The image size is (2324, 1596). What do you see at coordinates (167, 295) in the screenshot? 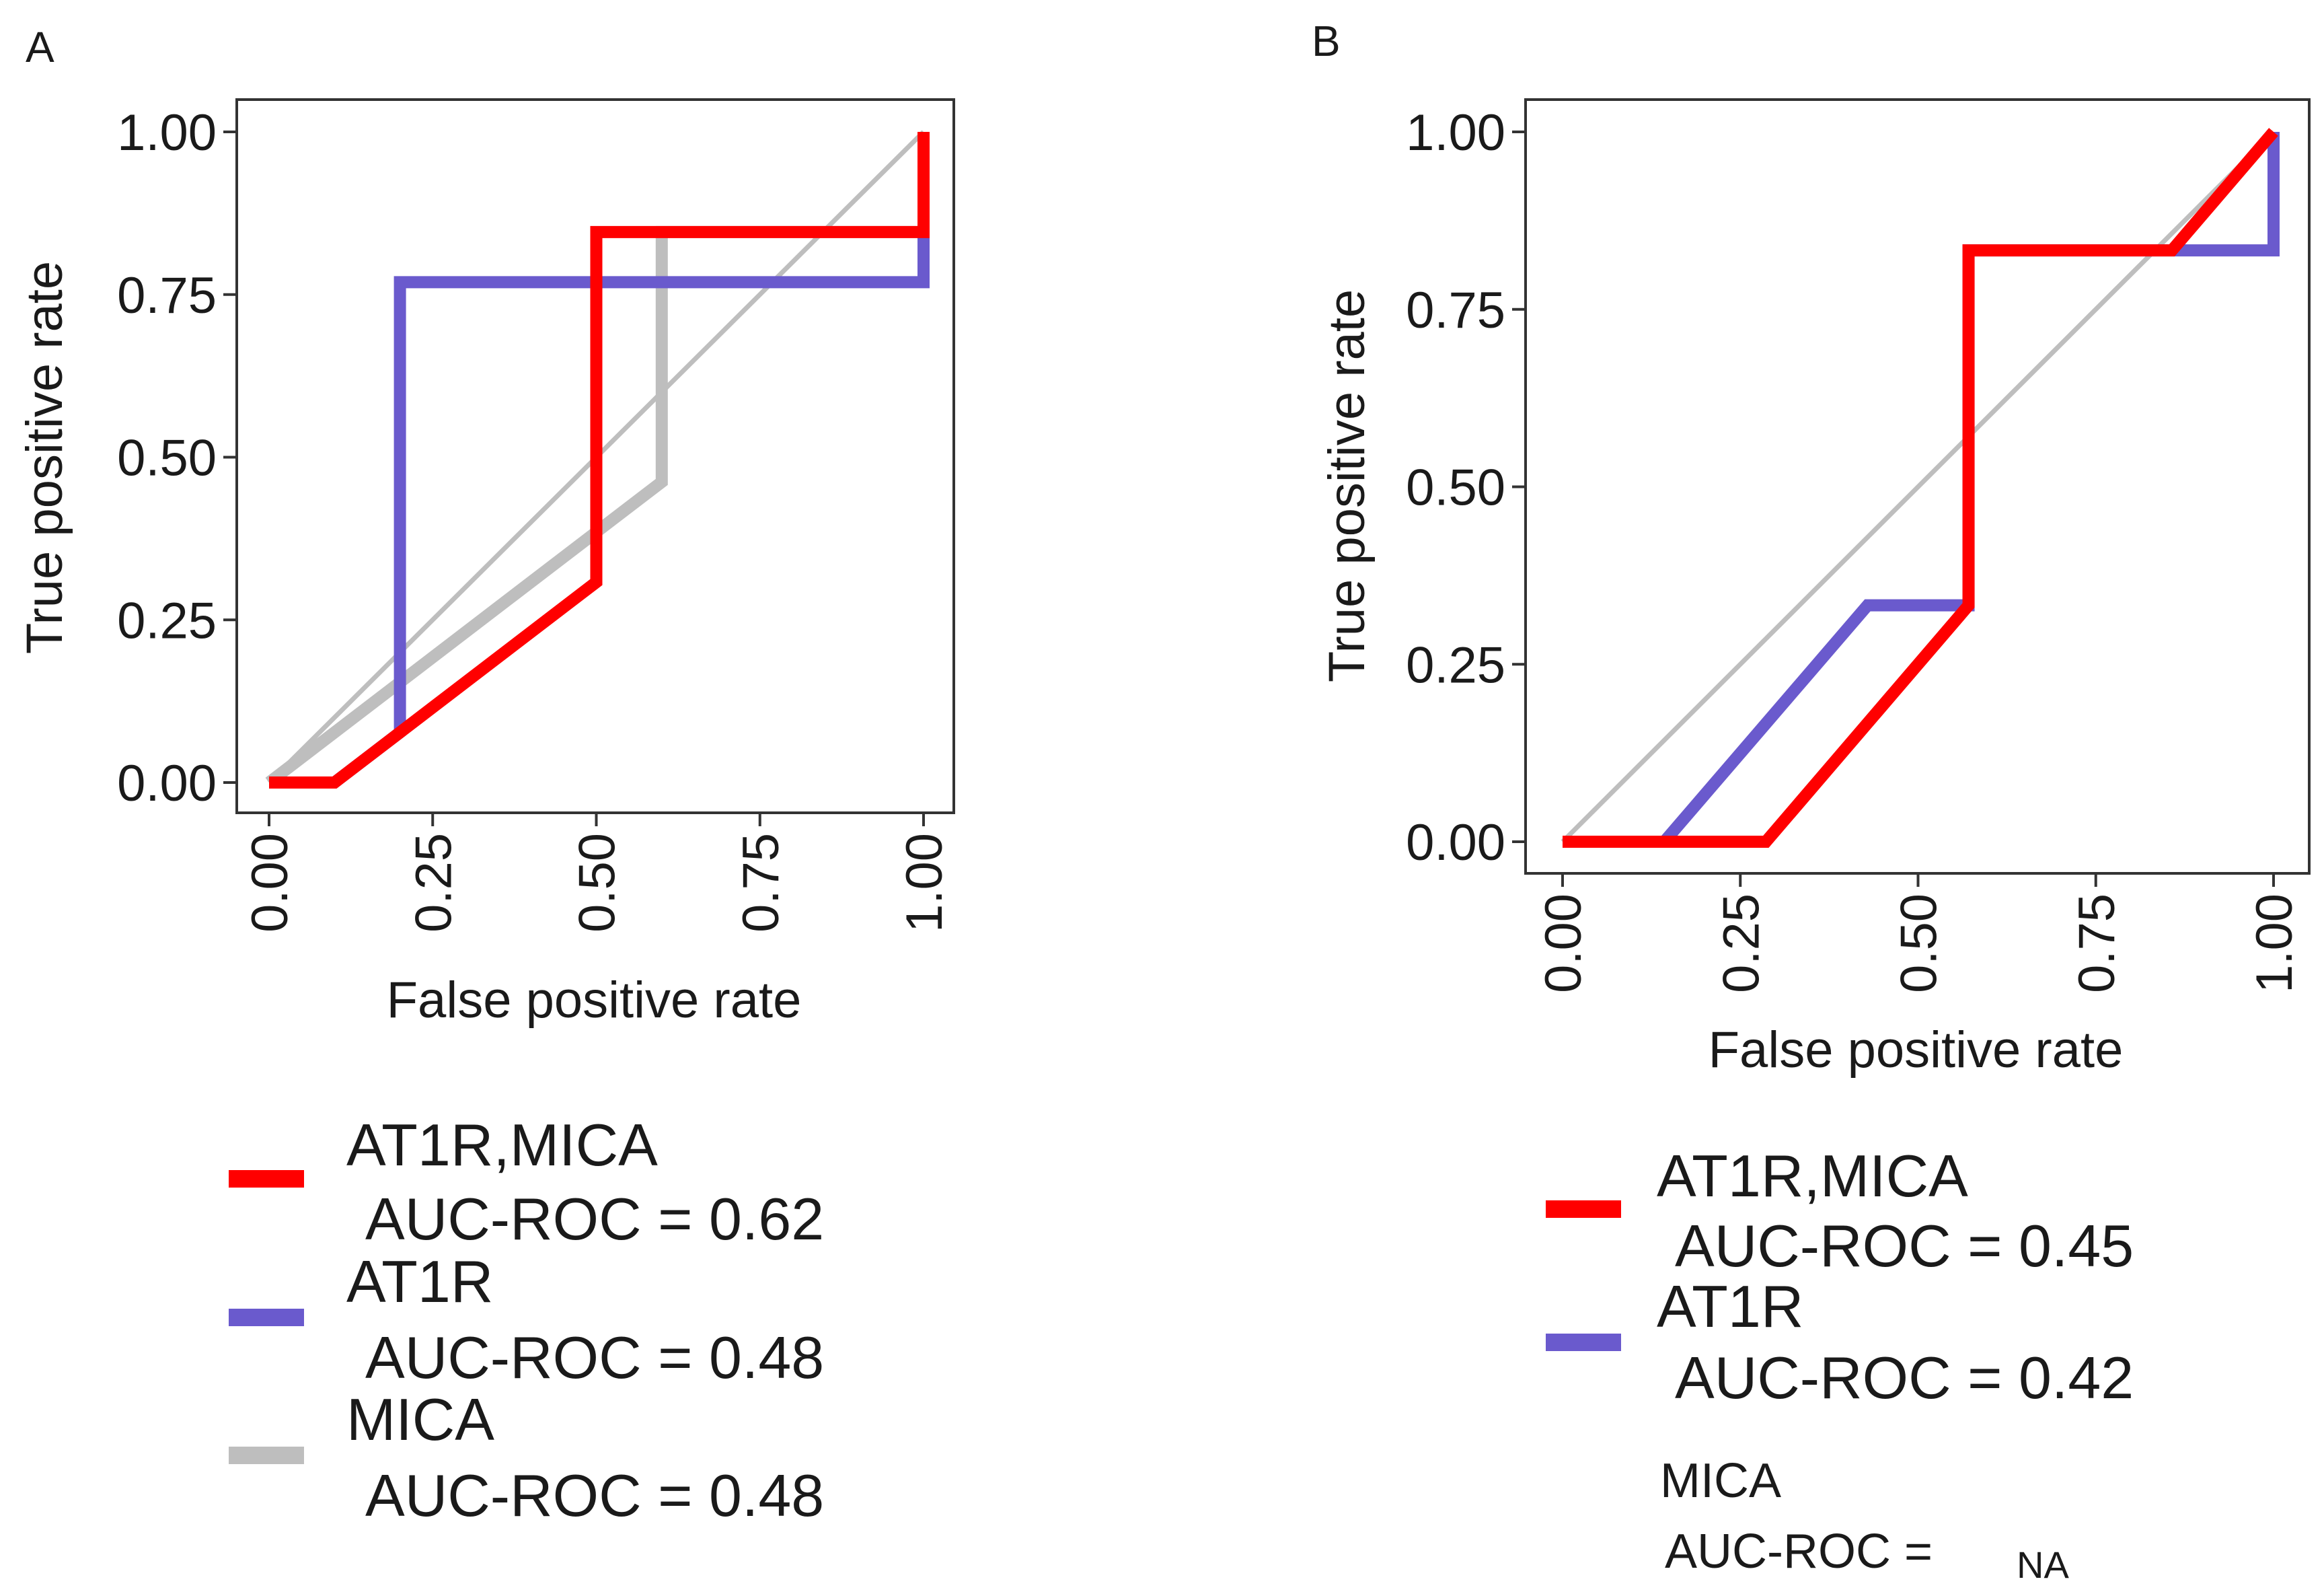
I see `panel-a-y-tick-label: 0.75` at bounding box center [167, 295].